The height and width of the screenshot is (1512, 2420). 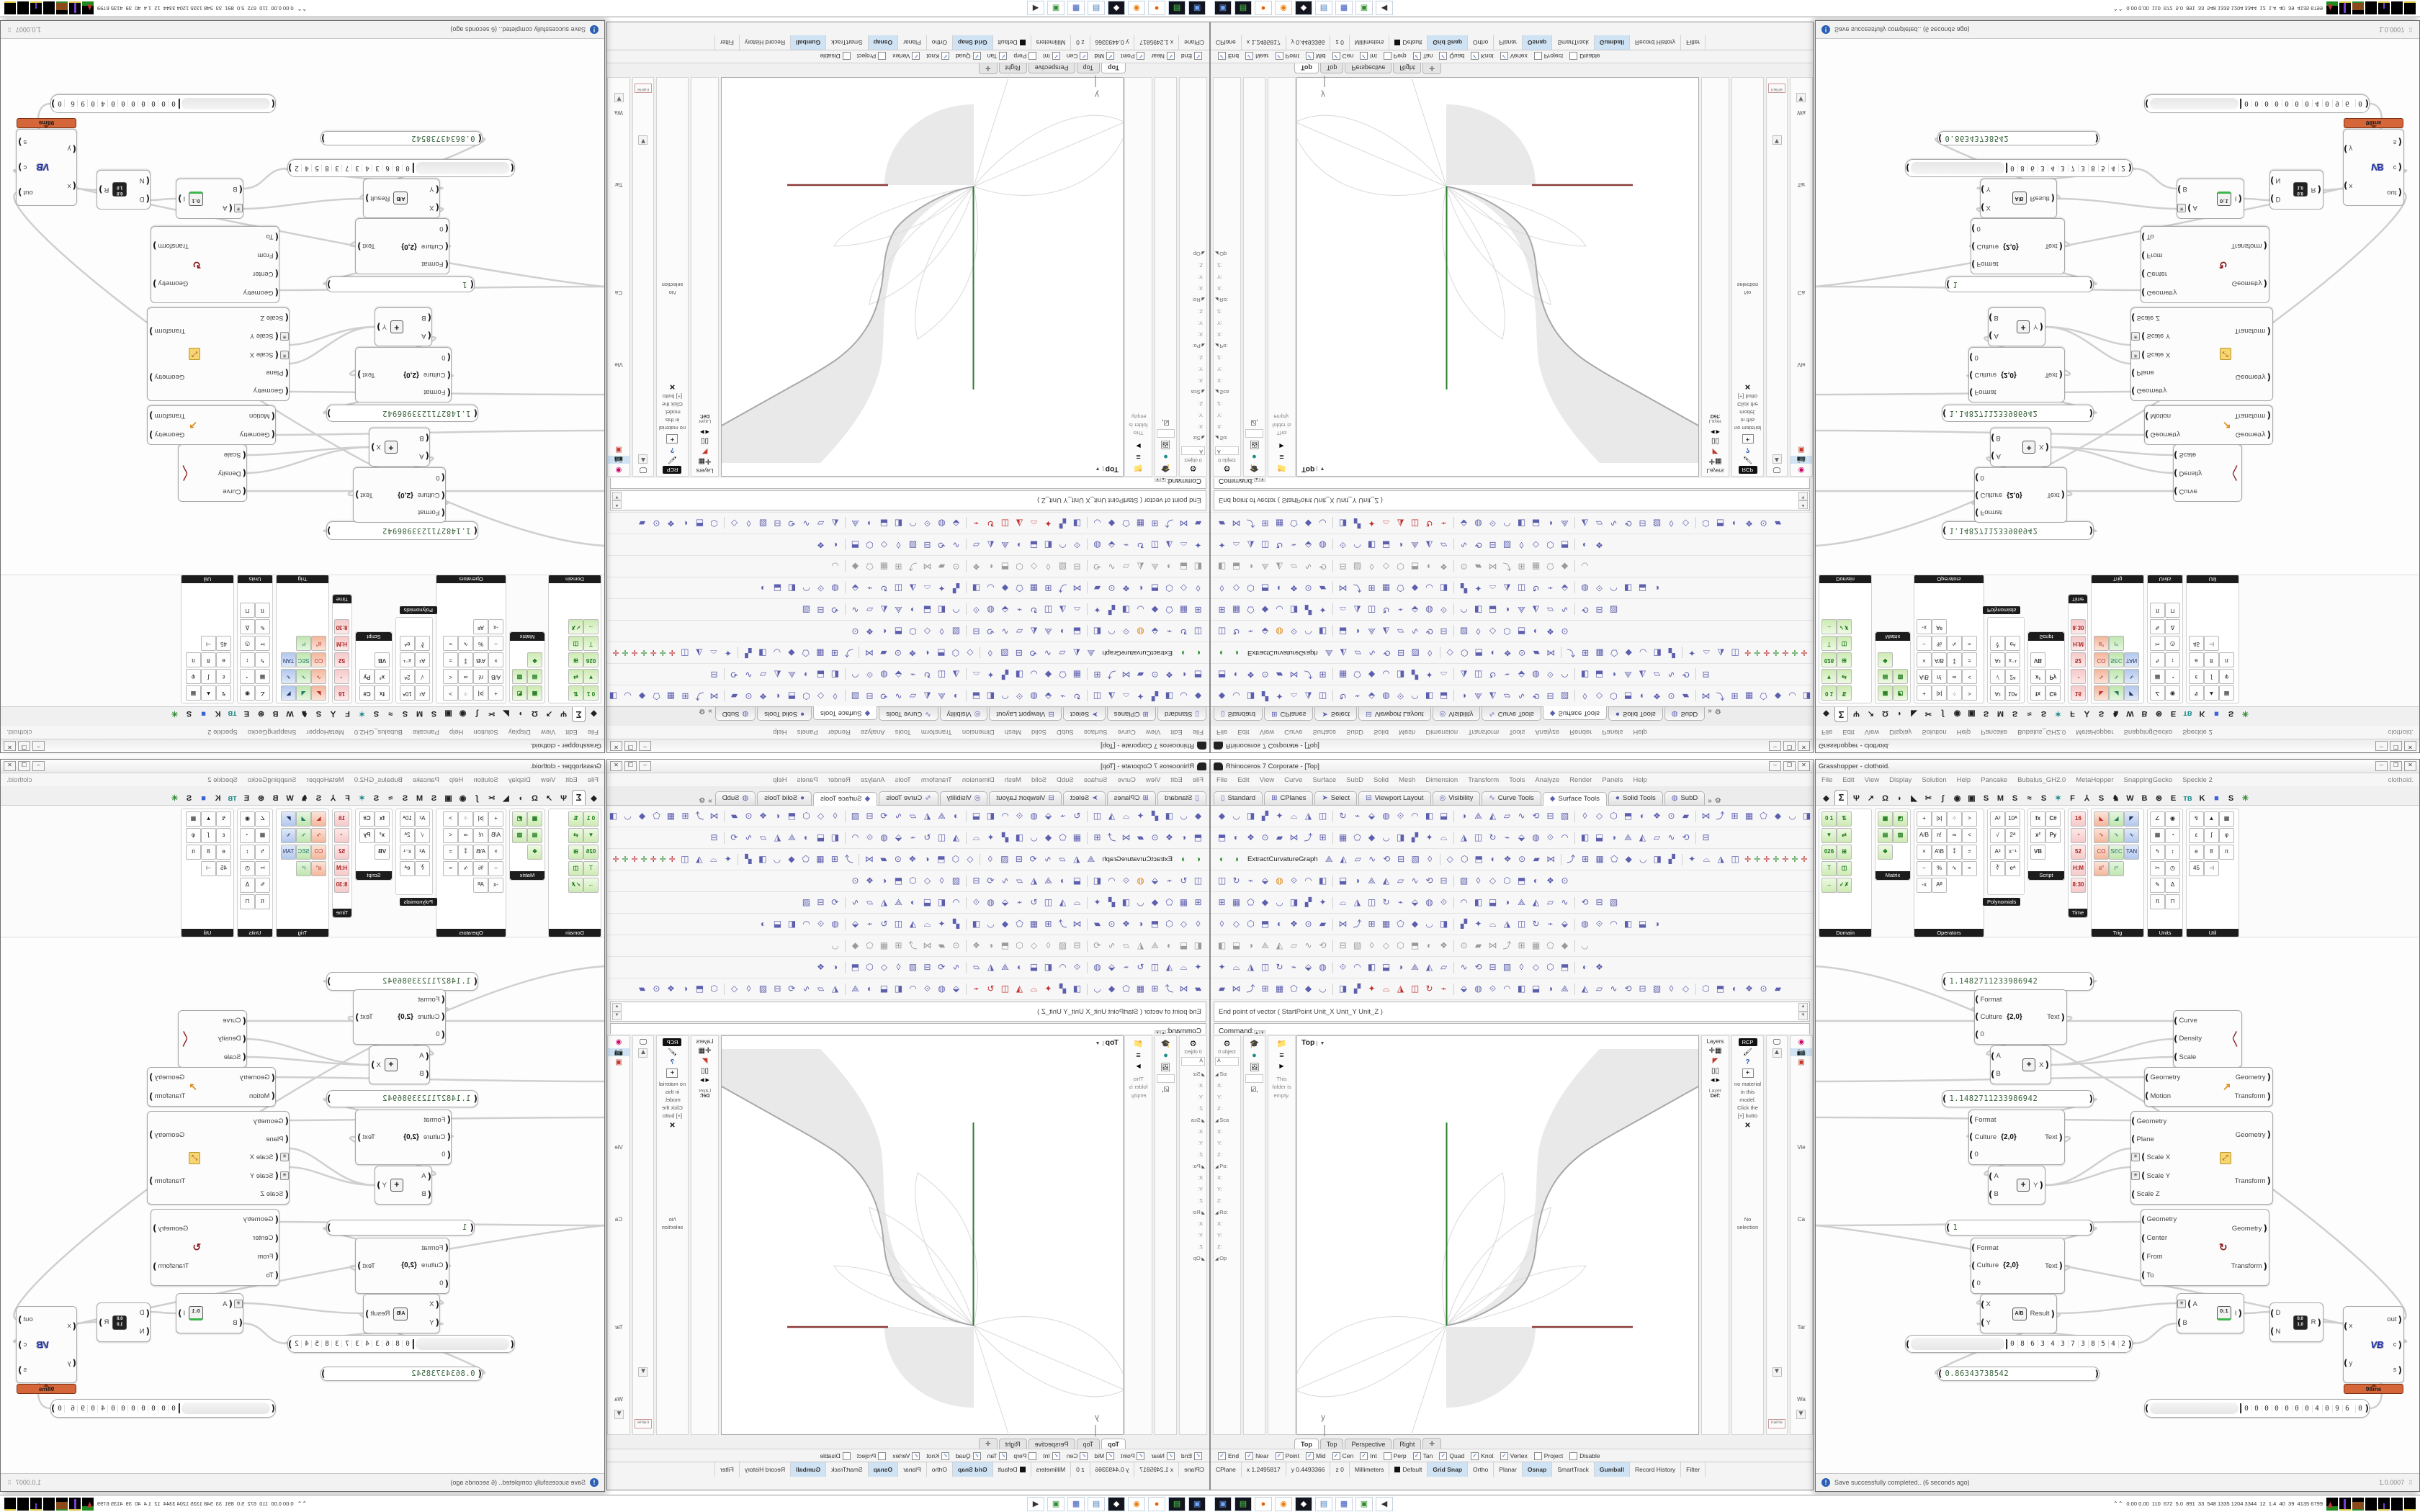 What do you see at coordinates (1137, 859) in the screenshot?
I see `extract-curvature-graph-button: ExtractCurvatureGraph` at bounding box center [1137, 859].